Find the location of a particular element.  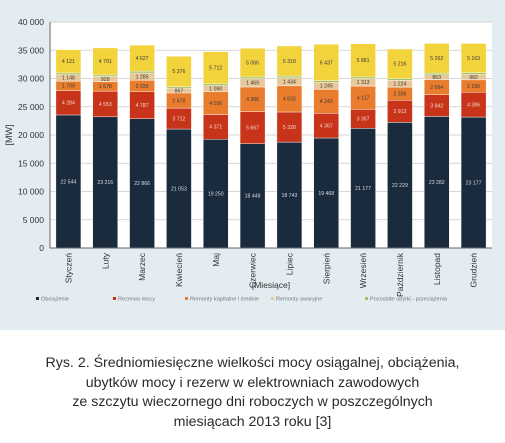

data-label: 5 262 is located at coordinates (436, 59).